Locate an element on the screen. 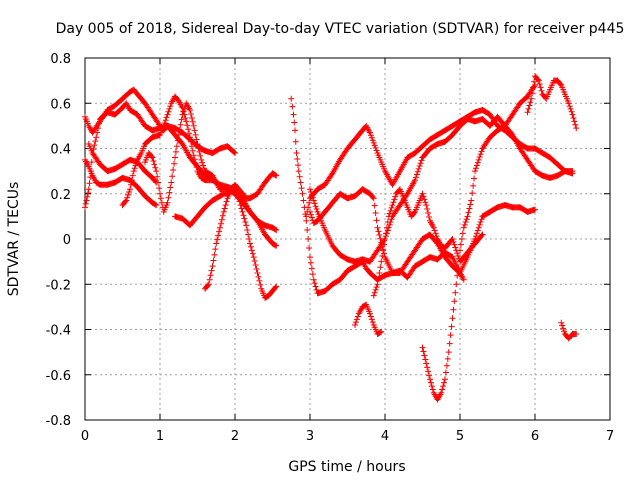 Image resolution: width=640 pixels, height=480 pixels. x-tick-label: 6 is located at coordinates (535, 436).